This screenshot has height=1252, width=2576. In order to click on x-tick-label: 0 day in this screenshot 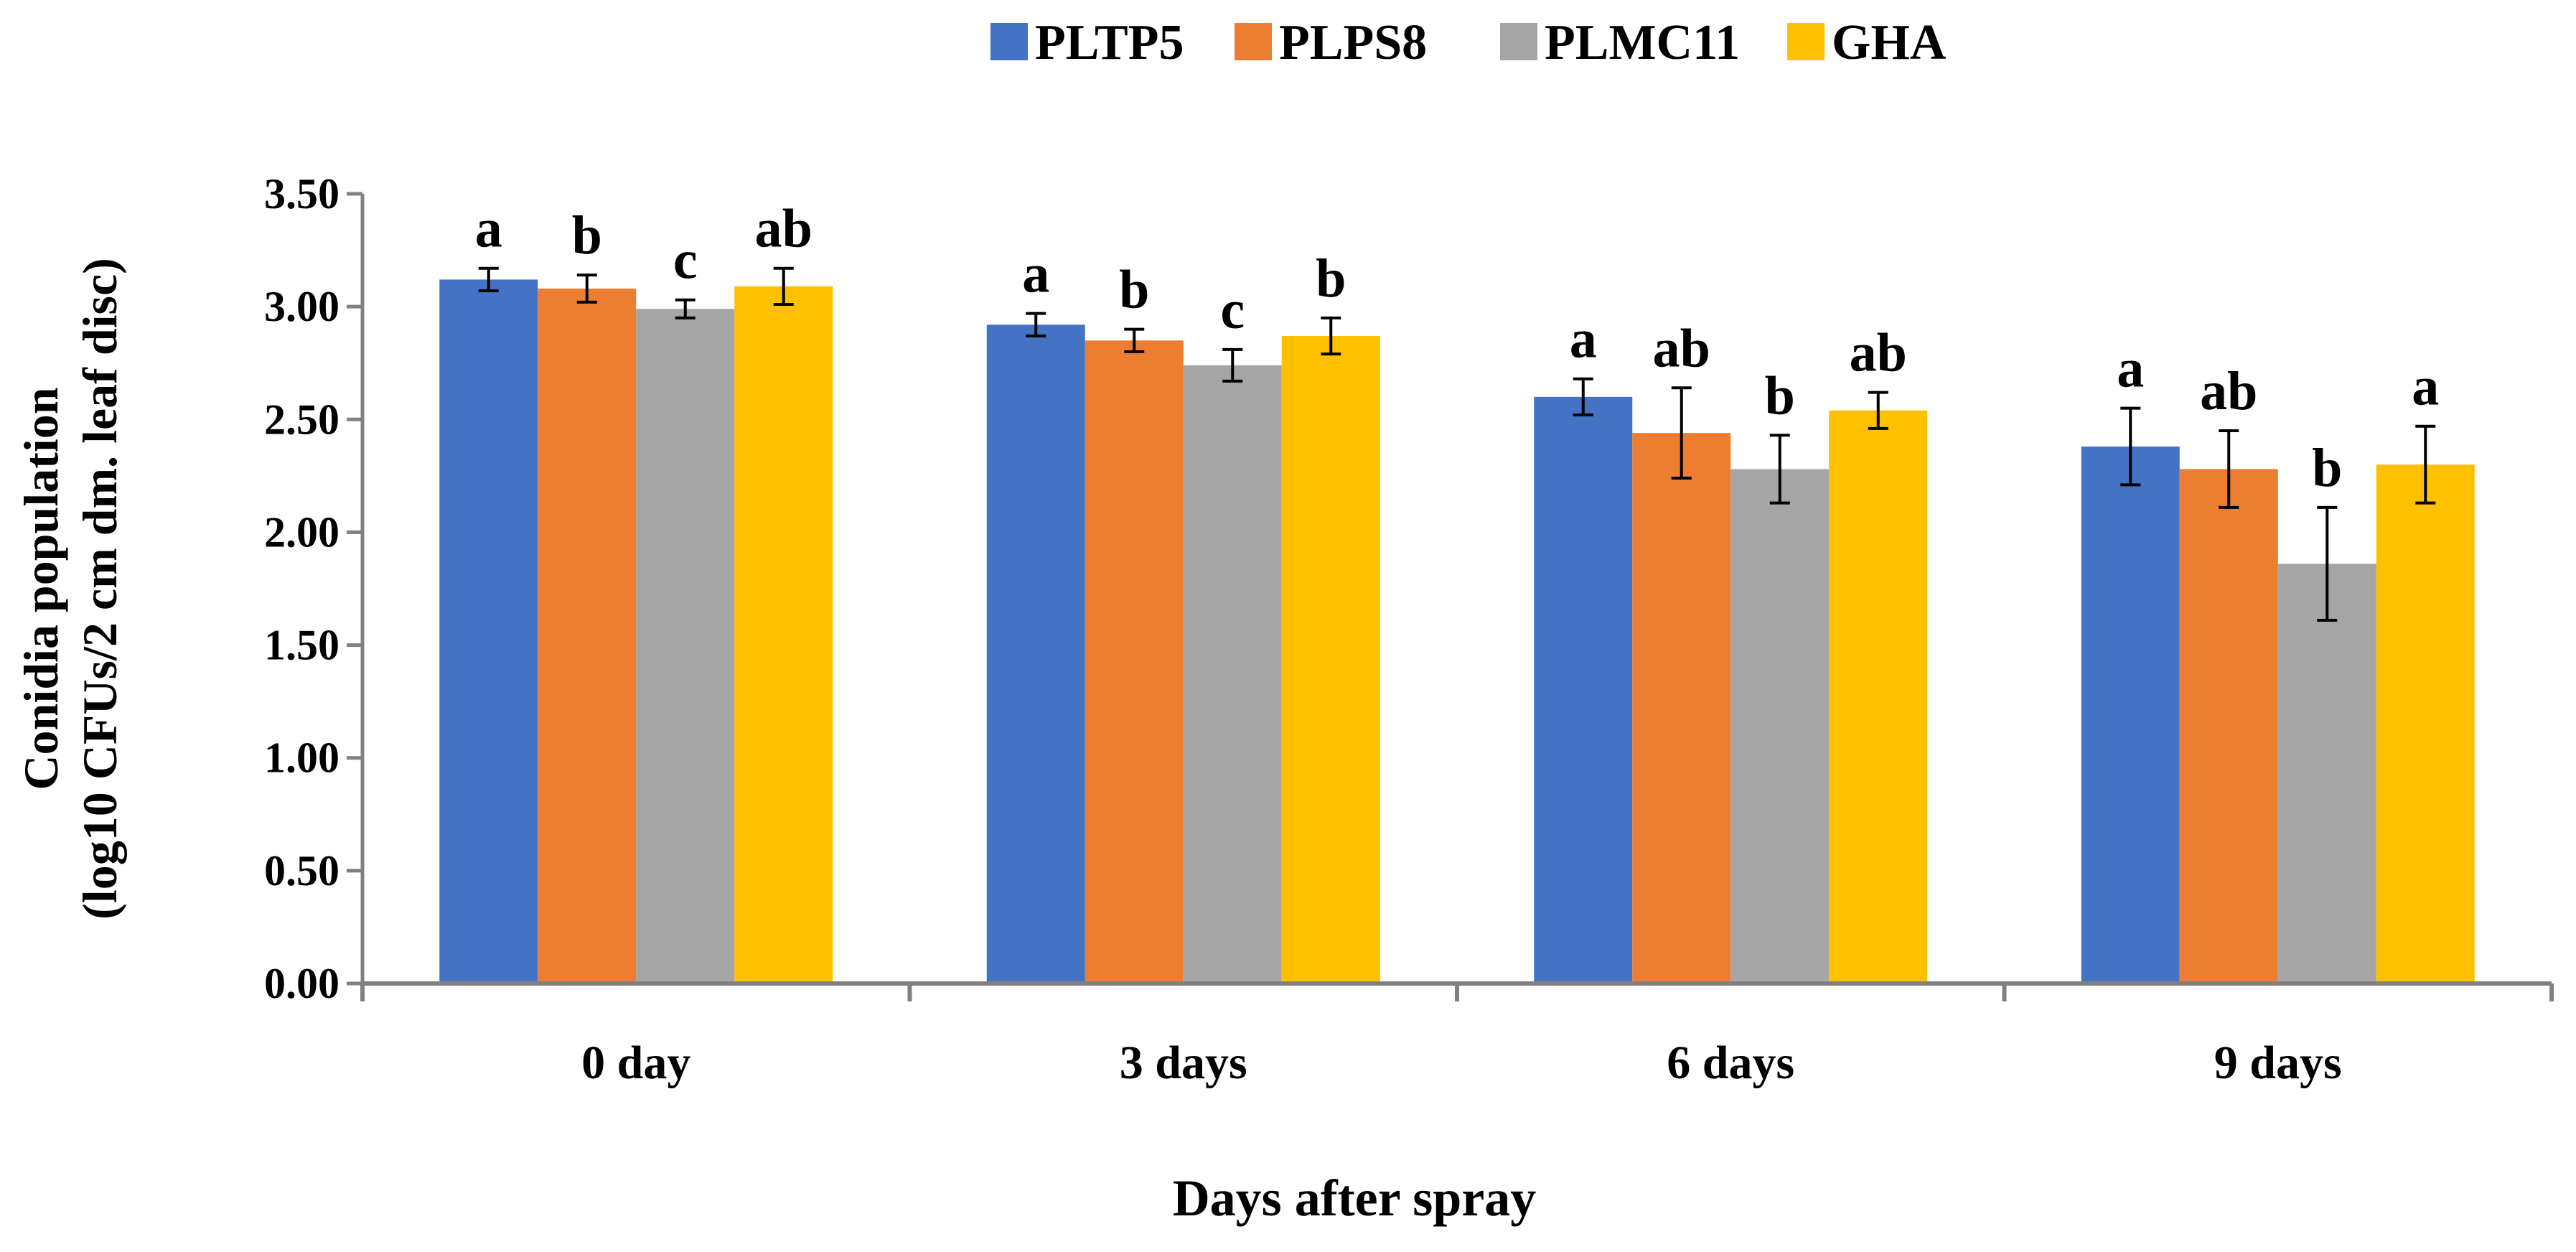, I will do `click(635, 1063)`.